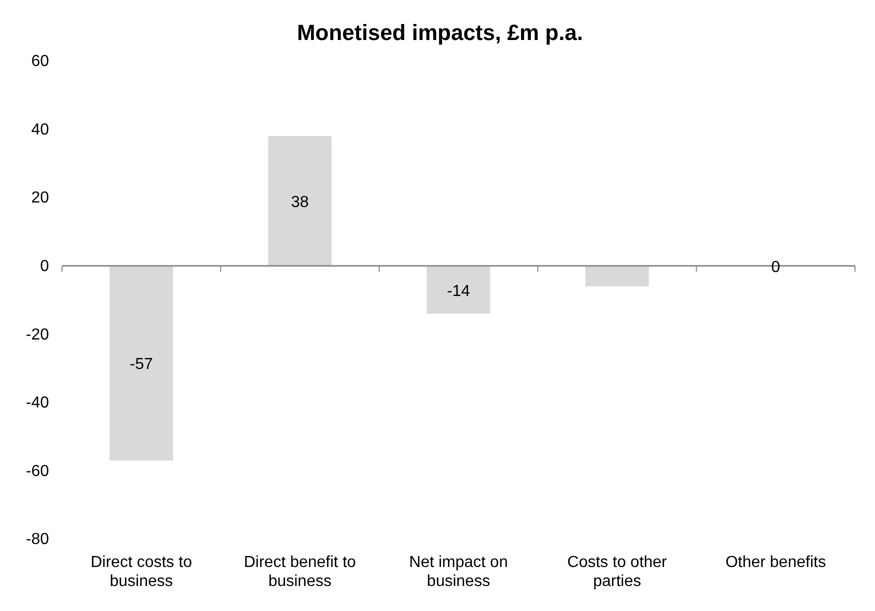  What do you see at coordinates (300, 202) in the screenshot?
I see `data-label: 38` at bounding box center [300, 202].